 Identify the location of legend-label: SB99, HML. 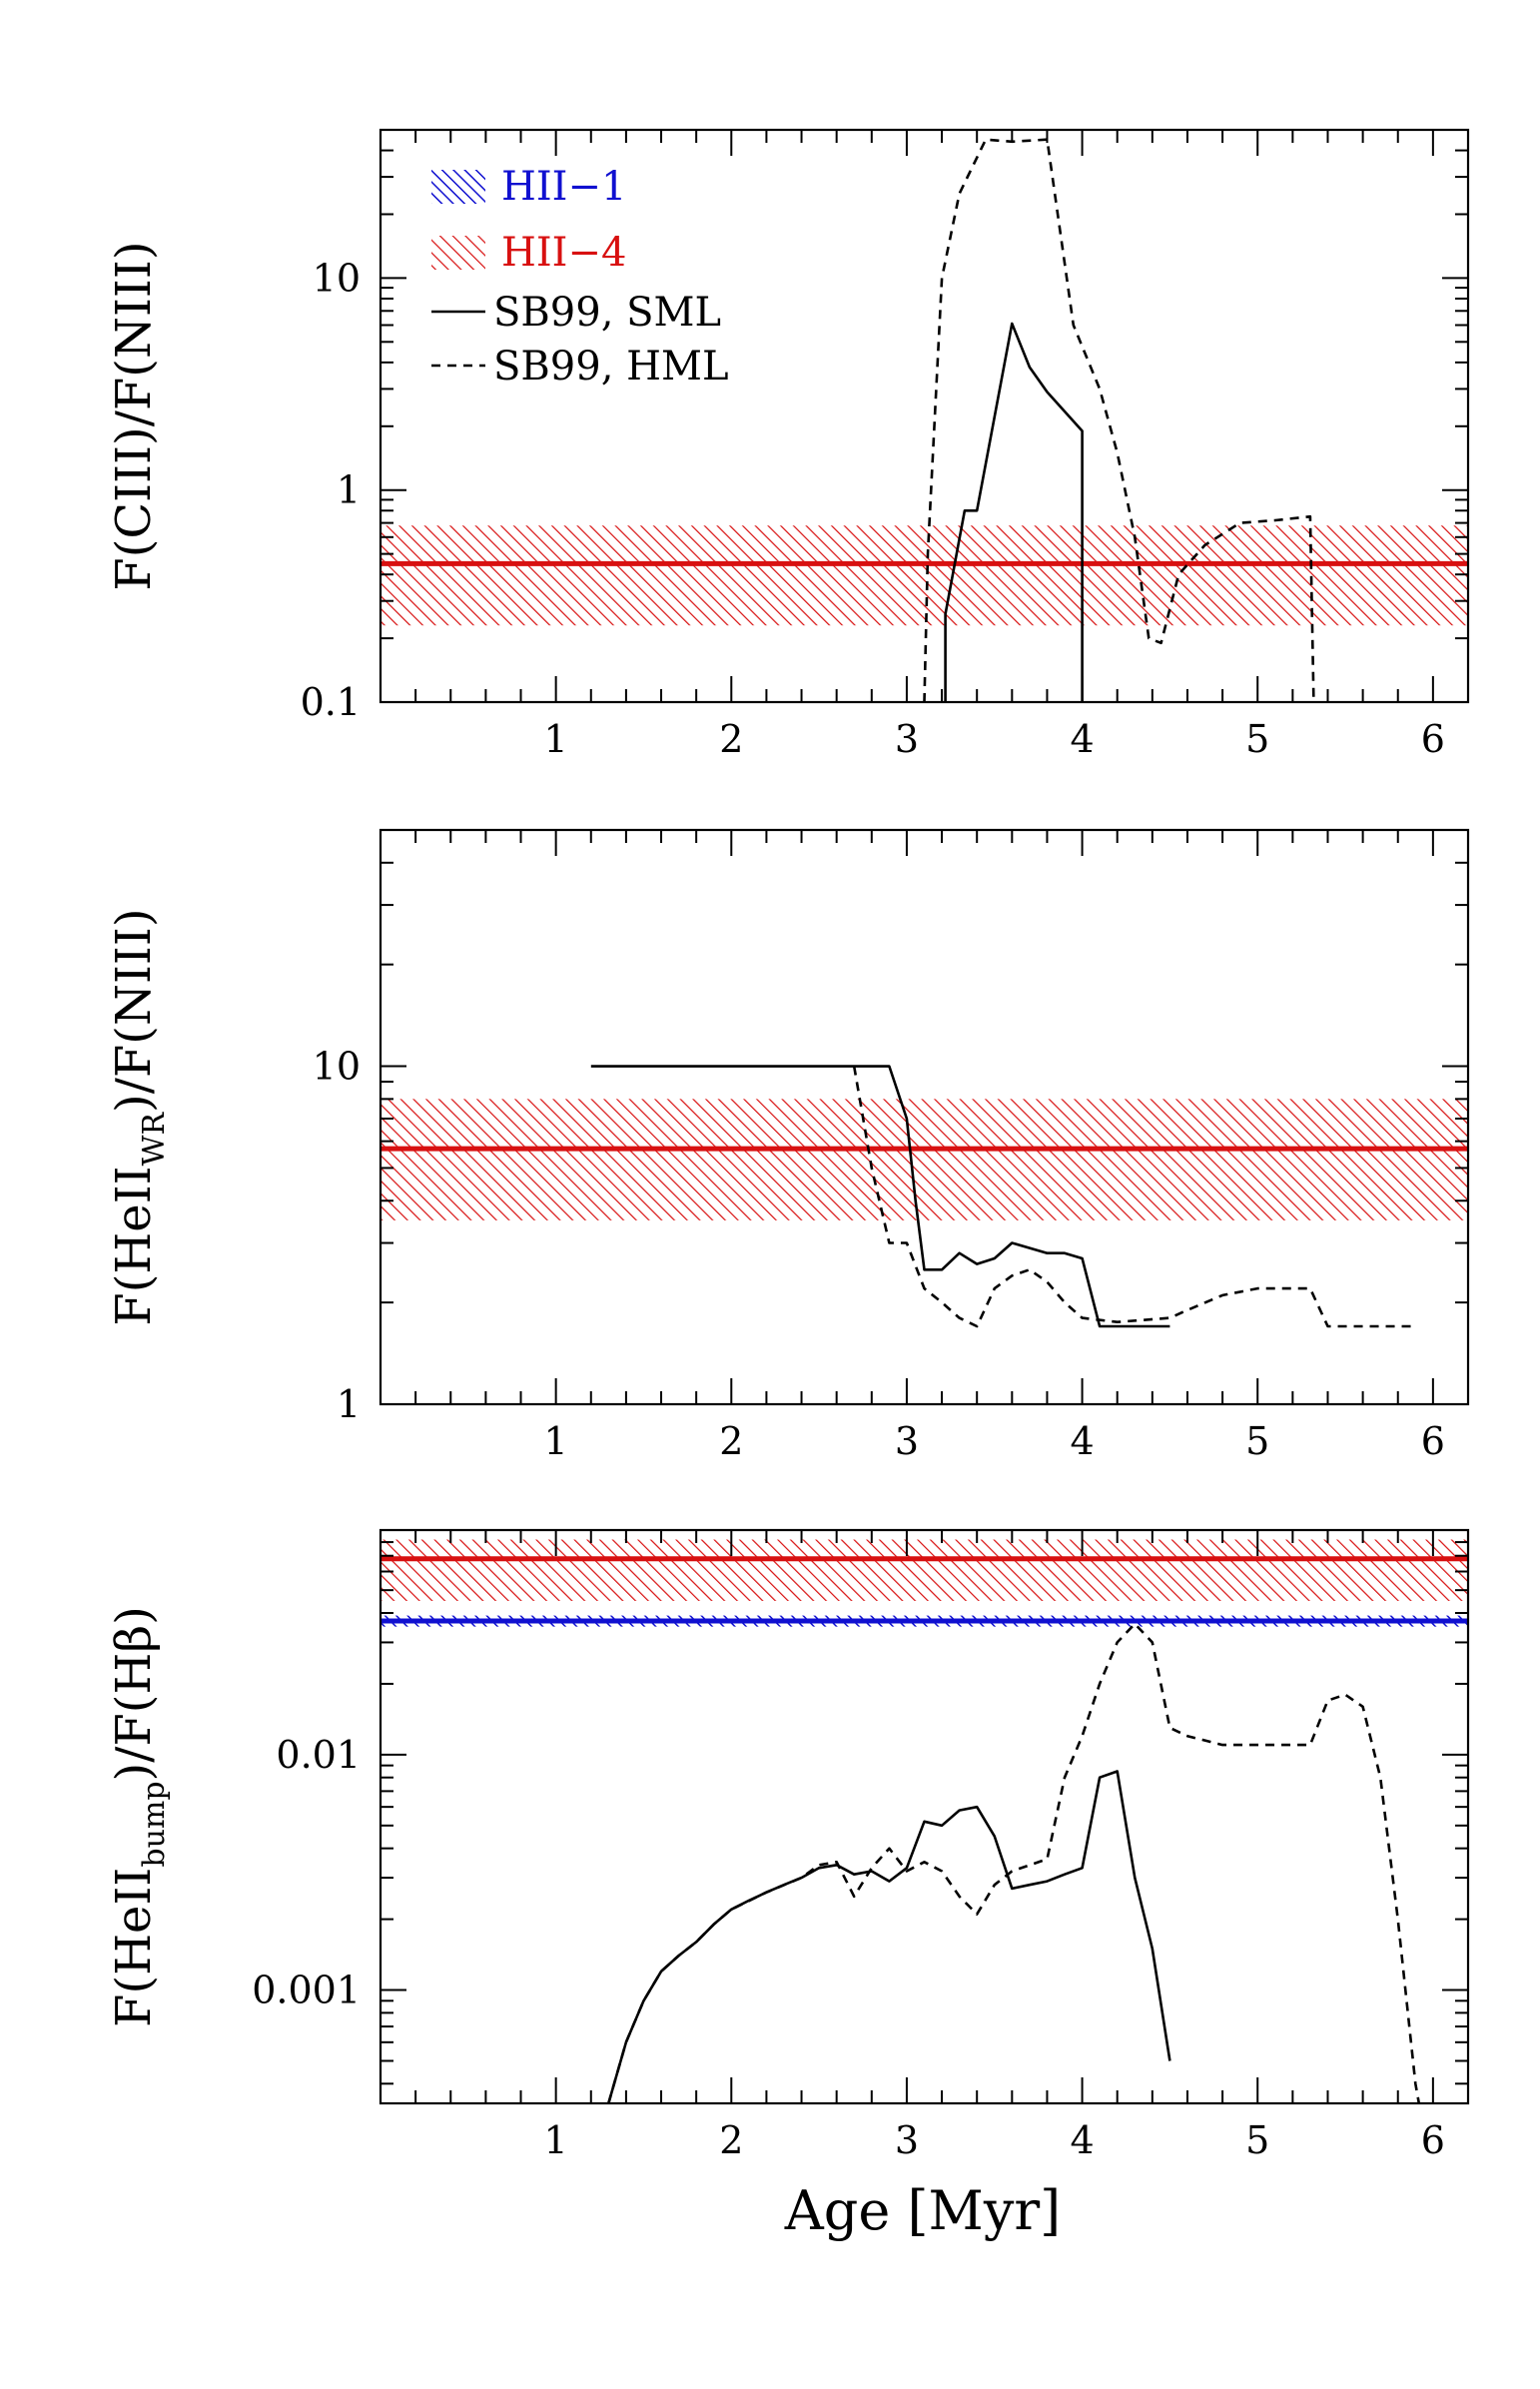
(611, 367).